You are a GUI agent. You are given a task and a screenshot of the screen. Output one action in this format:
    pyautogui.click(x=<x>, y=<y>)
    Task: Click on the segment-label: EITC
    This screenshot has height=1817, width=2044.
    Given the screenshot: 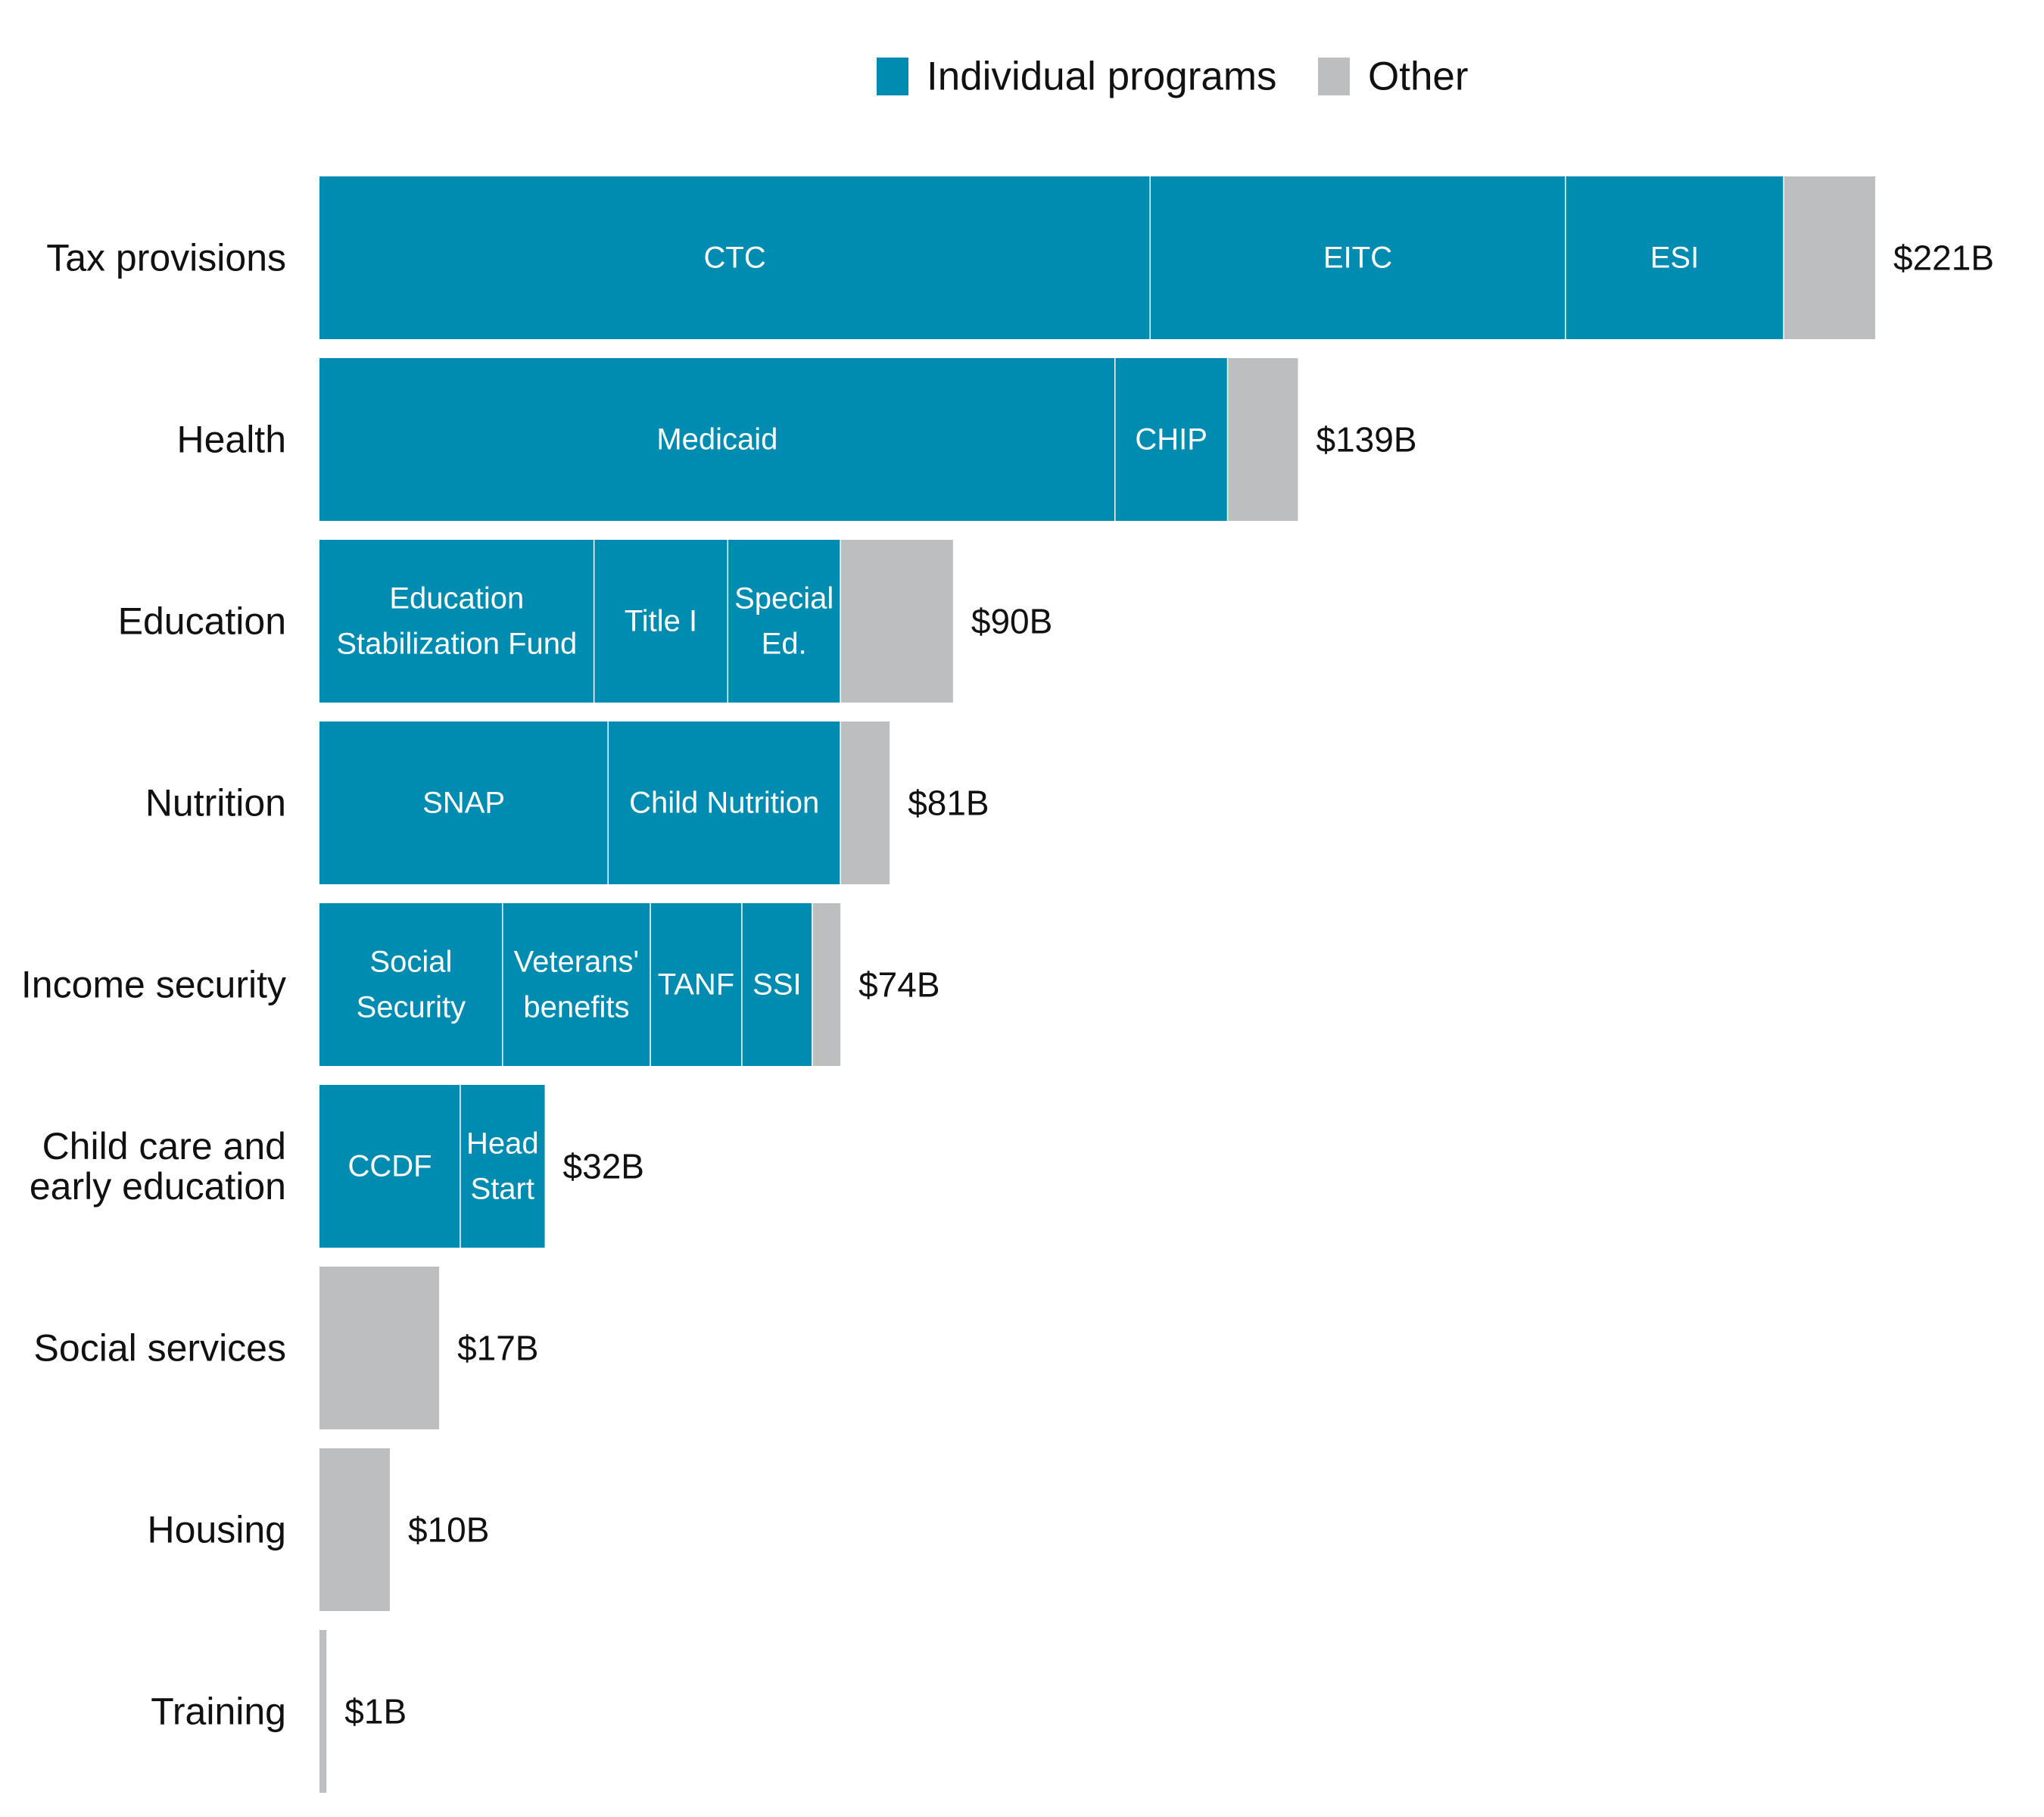 What is the action you would take?
    pyautogui.click(x=1357, y=258)
    